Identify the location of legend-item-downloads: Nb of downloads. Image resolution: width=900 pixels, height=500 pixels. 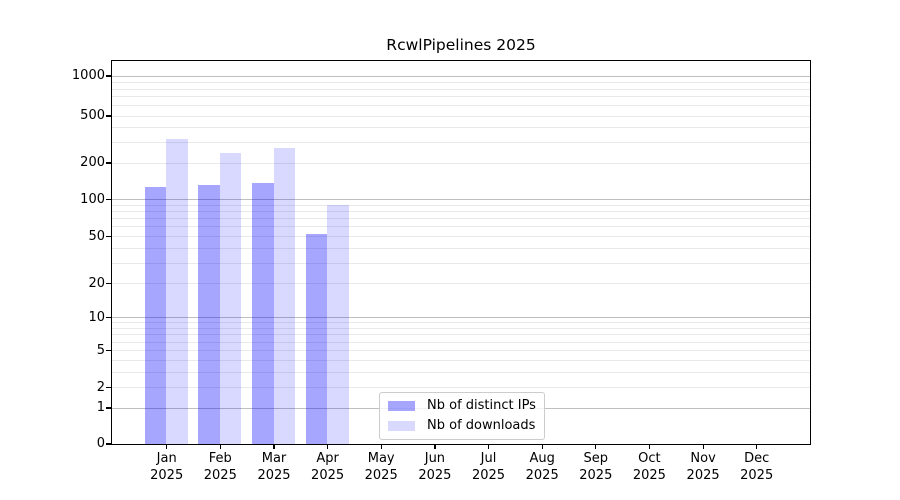
(462, 426).